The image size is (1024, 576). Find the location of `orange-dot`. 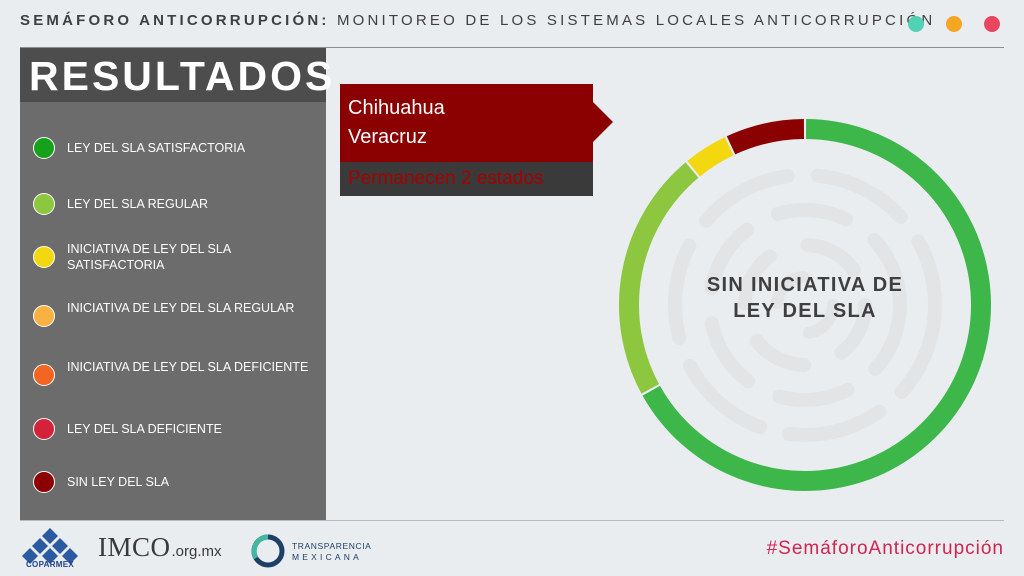

orange-dot is located at coordinates (954, 24).